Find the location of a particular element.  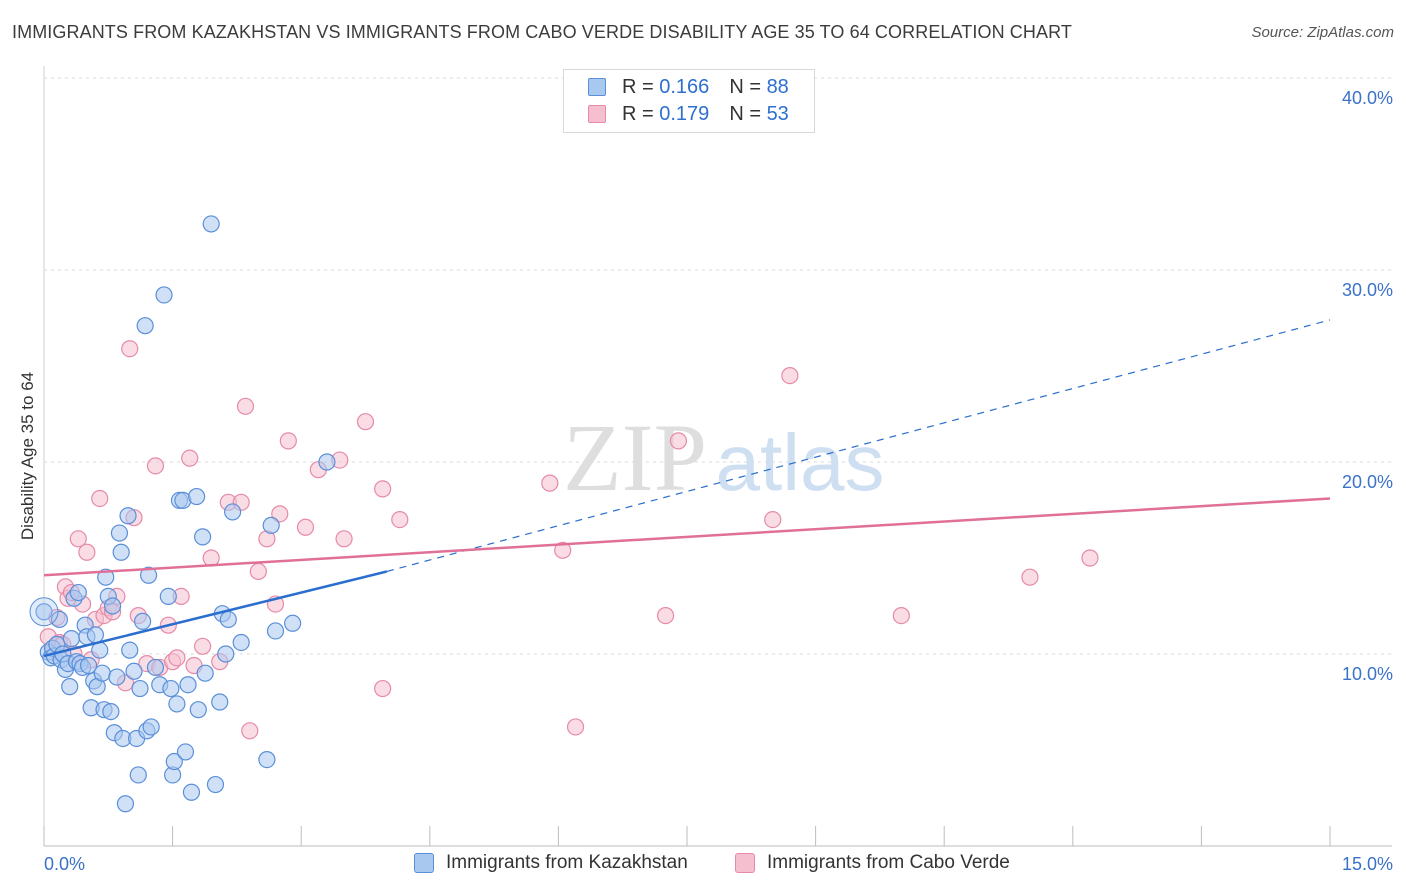

kazakhstan-r-label: R = is located at coordinates (638, 86).